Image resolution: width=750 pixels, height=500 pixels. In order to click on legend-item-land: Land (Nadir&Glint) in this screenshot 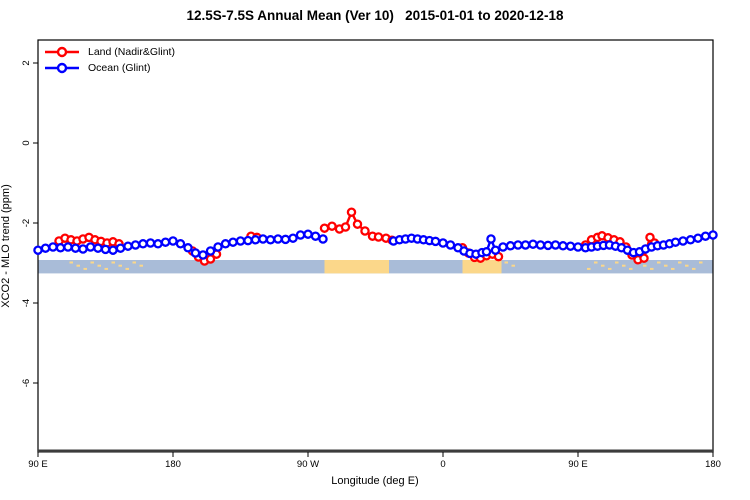, I will do `click(109, 52)`.